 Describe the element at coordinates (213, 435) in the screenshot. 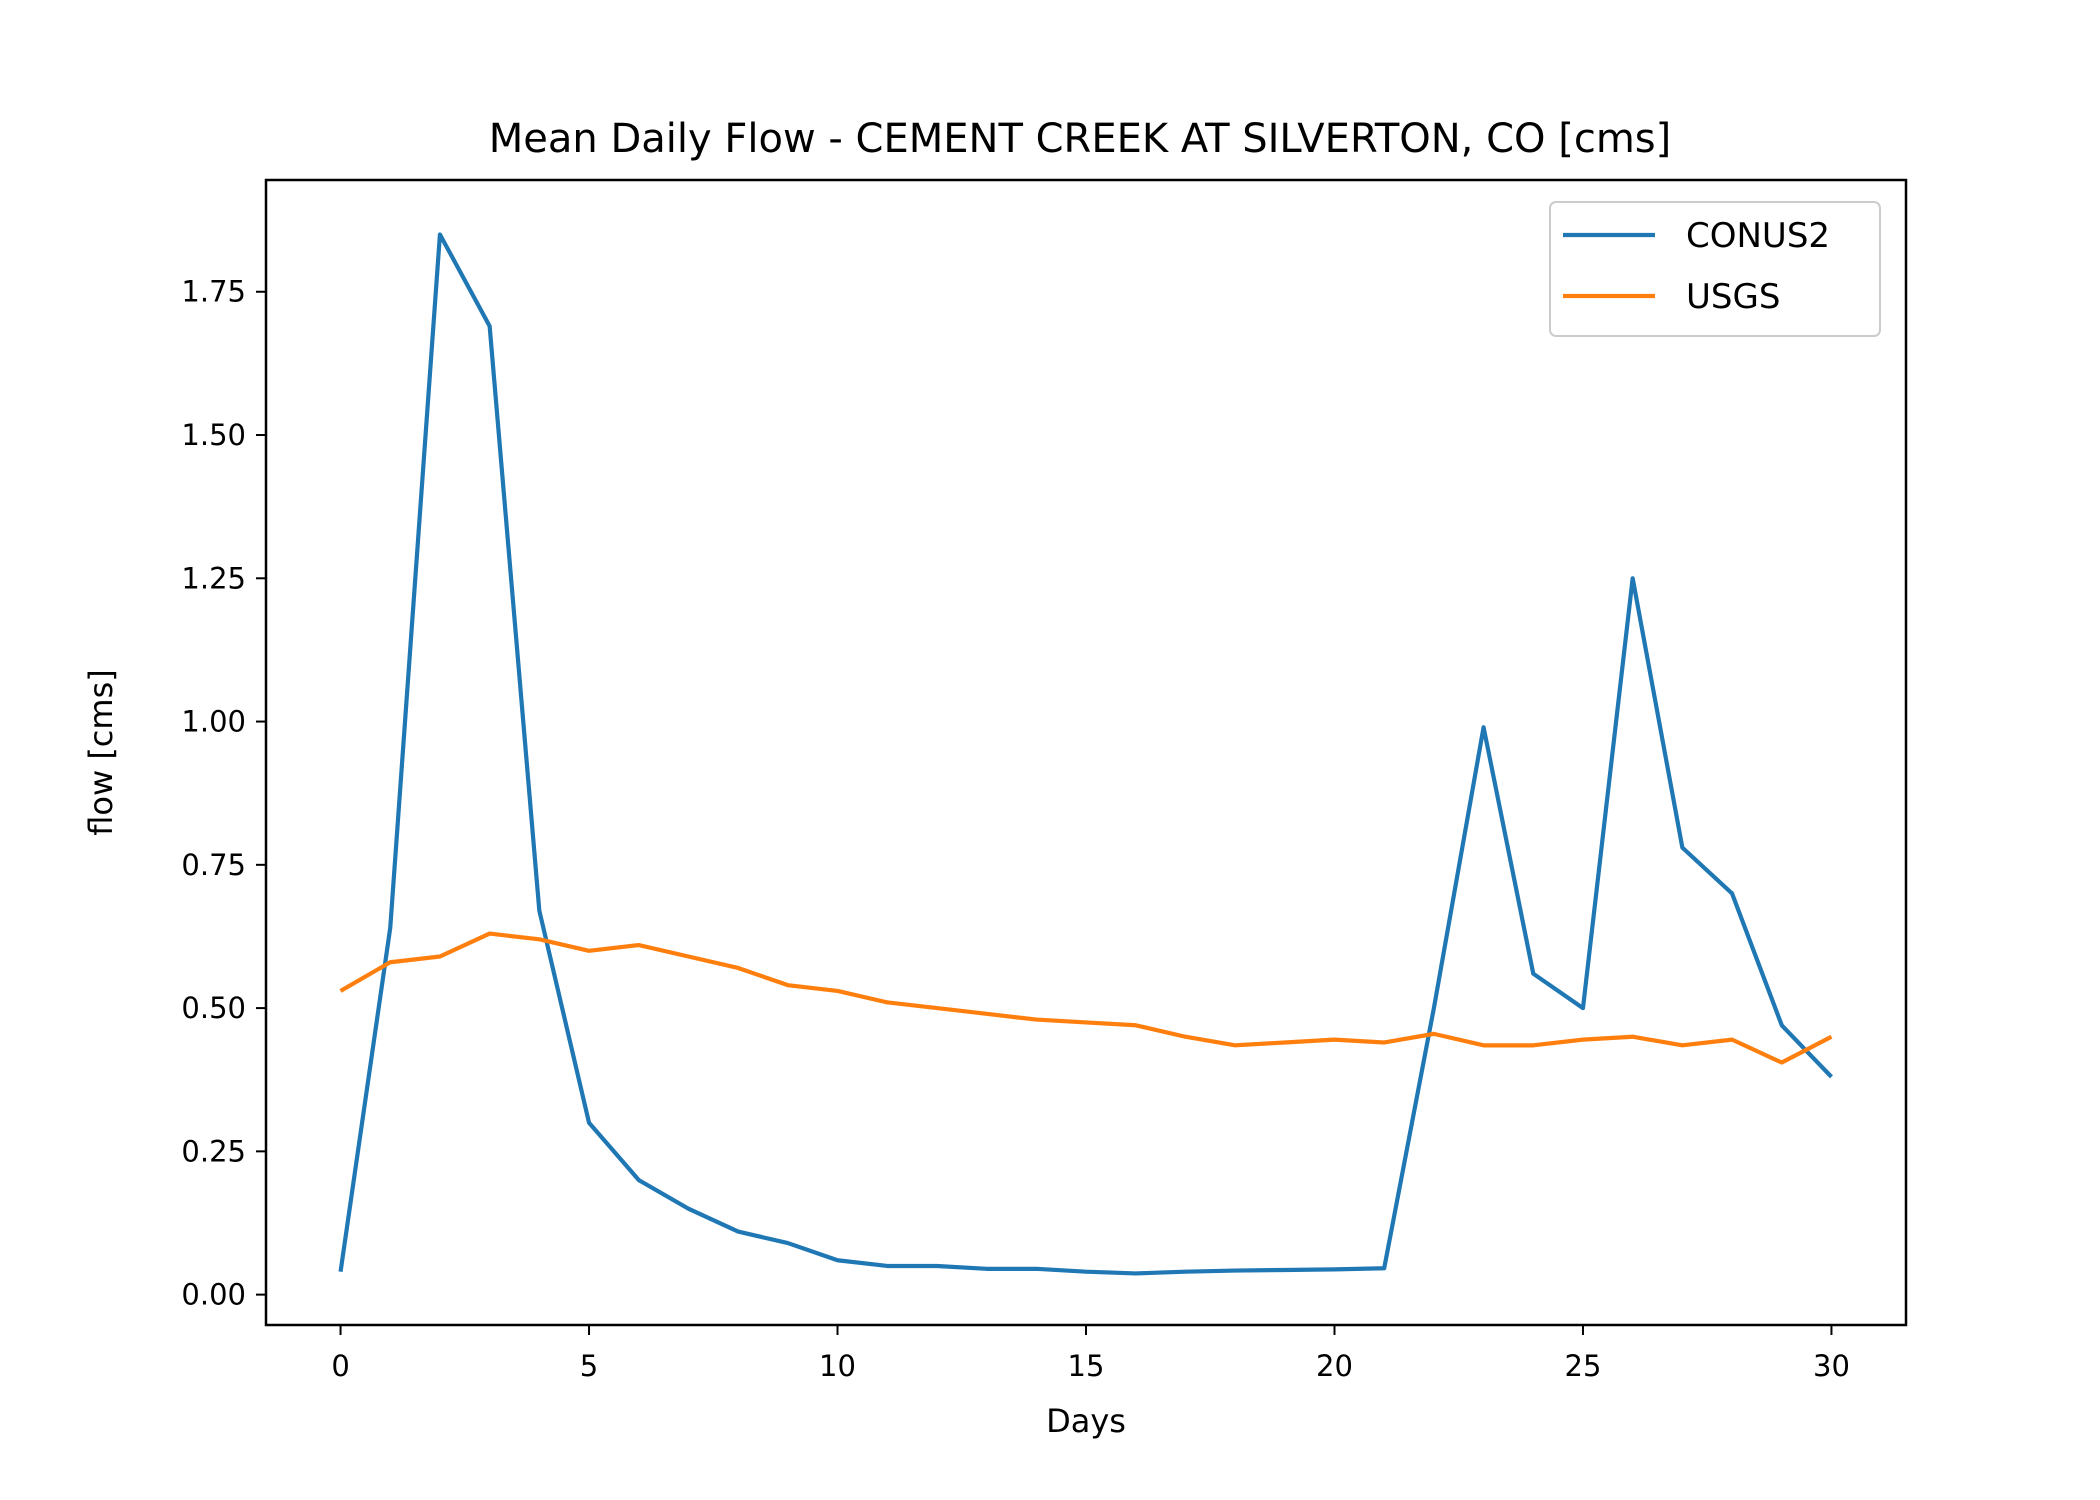

I see `y-tick-label: 1.50` at that location.